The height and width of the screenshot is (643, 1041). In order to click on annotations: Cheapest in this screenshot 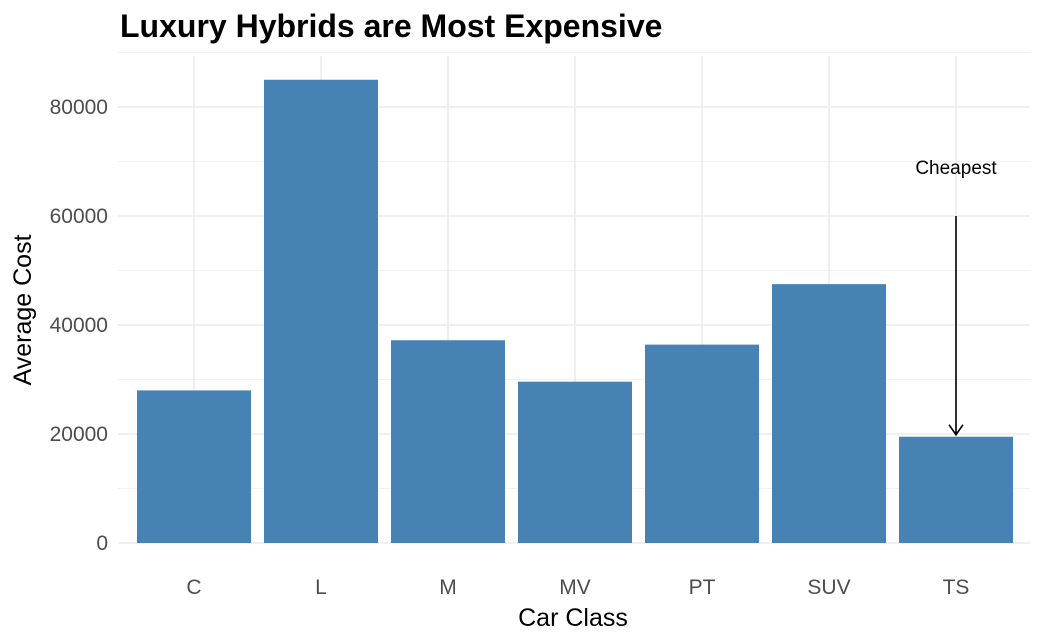, I will do `click(956, 297)`.